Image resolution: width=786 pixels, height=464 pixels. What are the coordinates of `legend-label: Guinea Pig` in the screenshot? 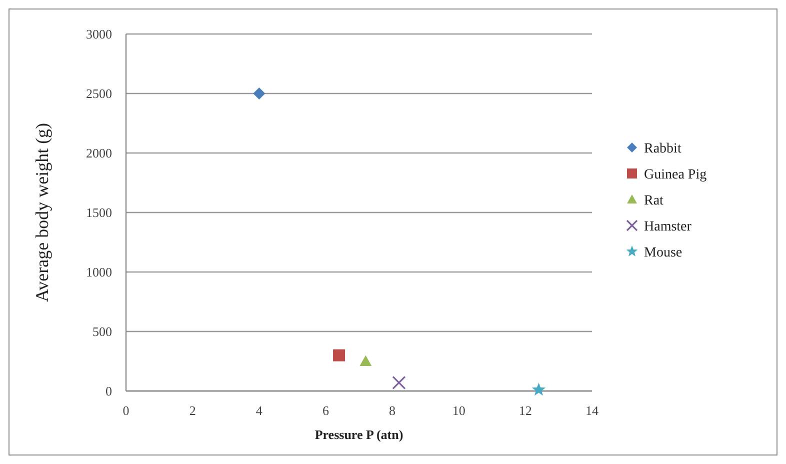 It's located at (675, 174).